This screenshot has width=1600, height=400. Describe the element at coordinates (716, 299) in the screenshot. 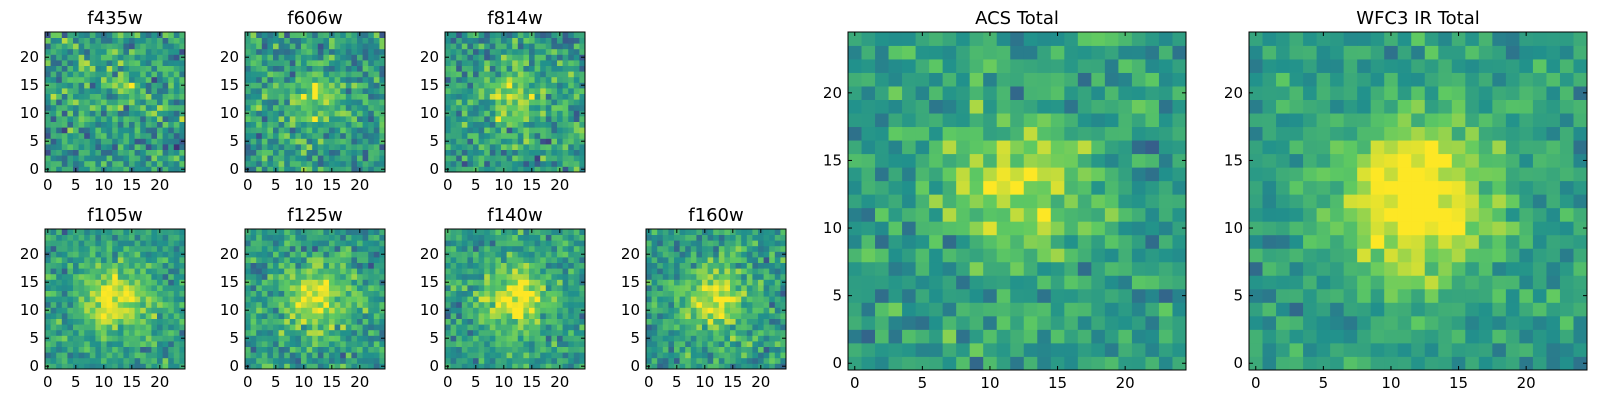

I see `plot-frame` at that location.